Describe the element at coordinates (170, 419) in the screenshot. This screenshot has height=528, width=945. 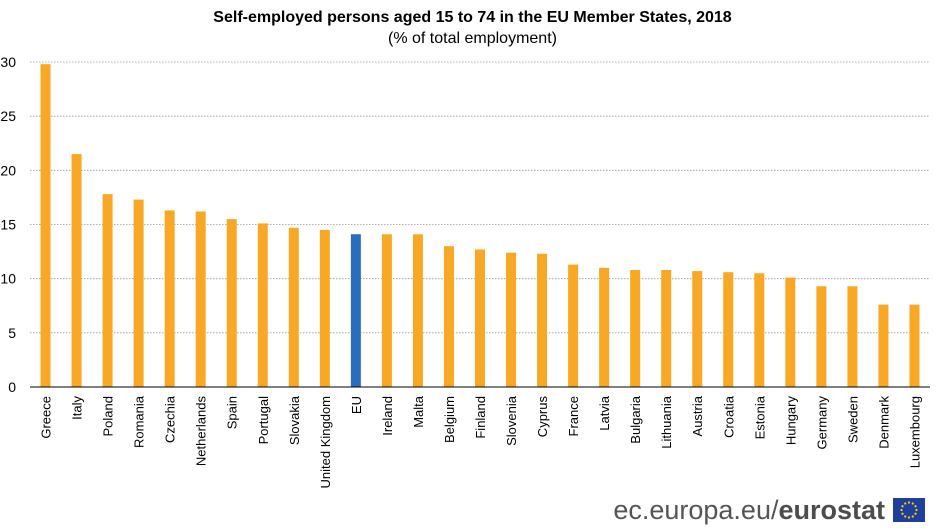
I see `x-category-label: Czechia` at that location.